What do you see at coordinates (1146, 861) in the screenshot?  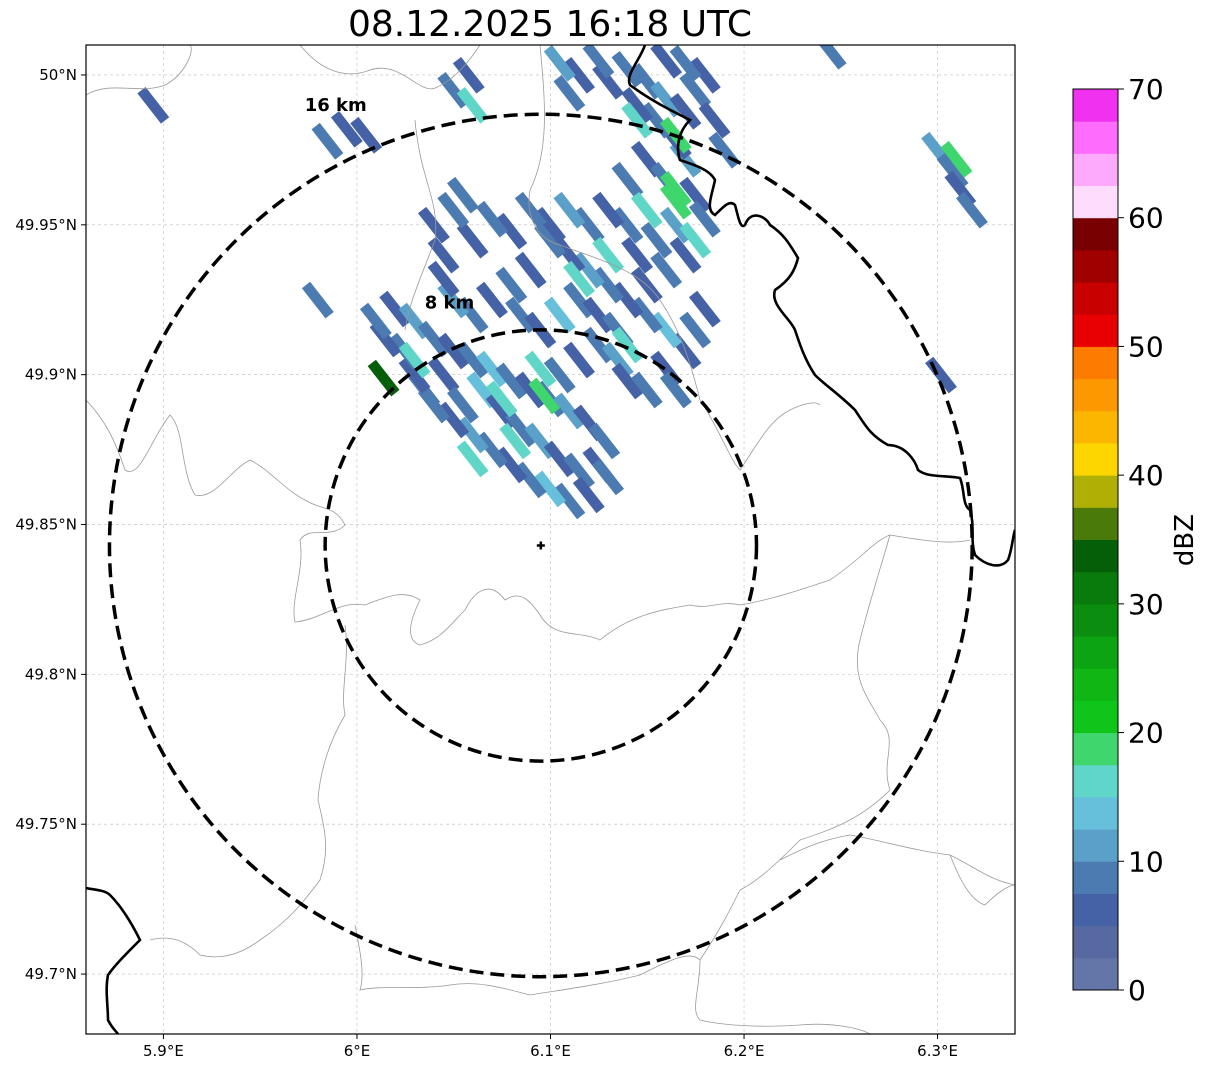 I see `colorbar-tick-label: 10` at bounding box center [1146, 861].